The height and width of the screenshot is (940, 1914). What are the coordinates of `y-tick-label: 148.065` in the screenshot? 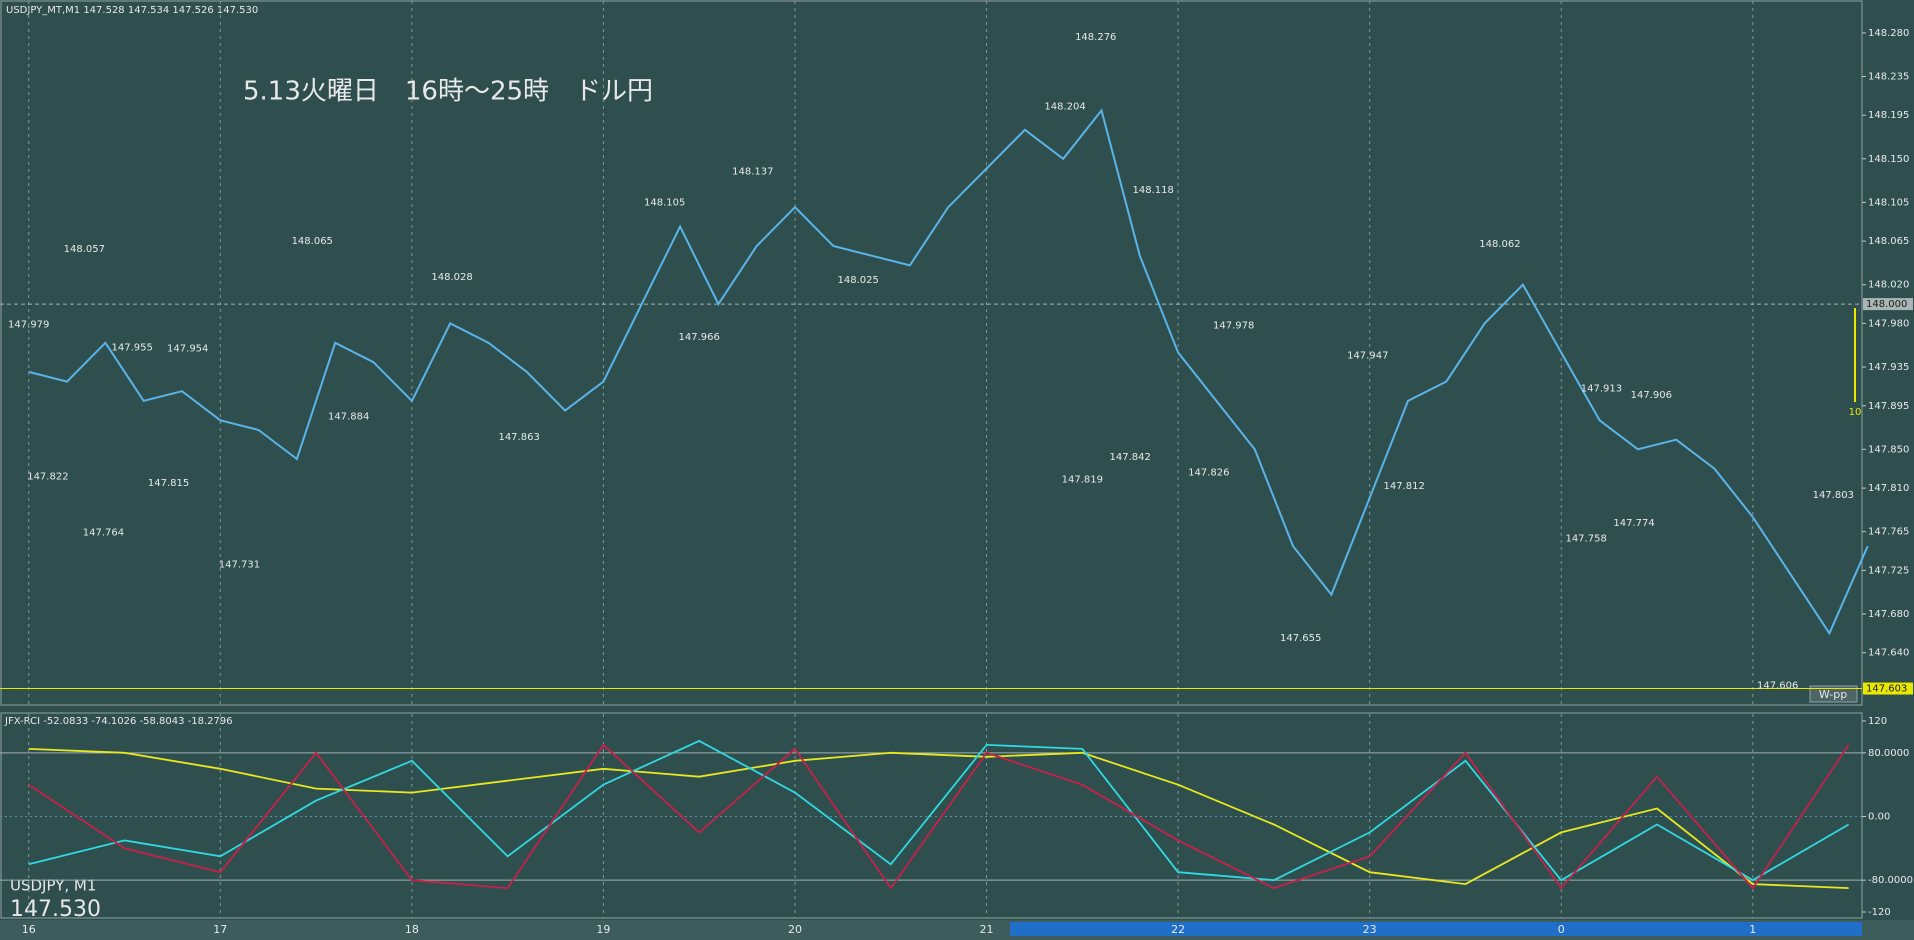 It's located at (1888, 241).